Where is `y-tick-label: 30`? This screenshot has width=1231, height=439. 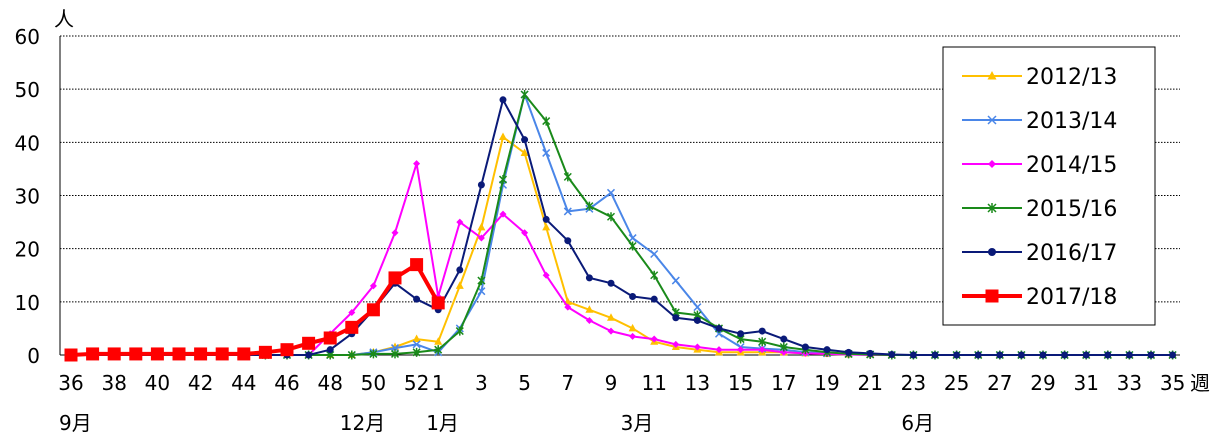
y-tick-label: 30 is located at coordinates (27, 197).